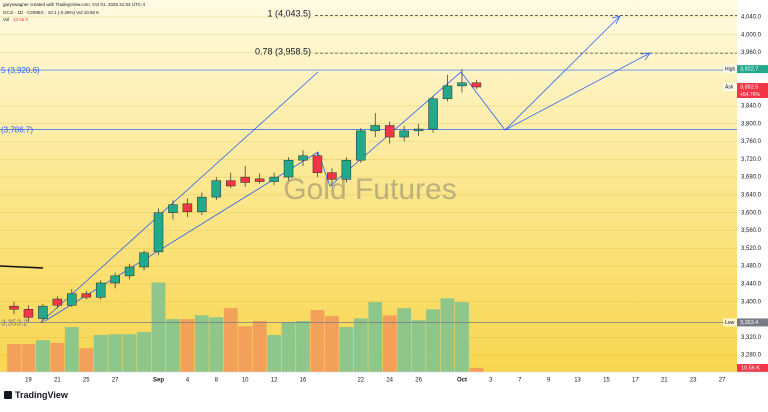 This screenshot has height=412, width=768. I want to click on logo-icon, so click(8, 395).